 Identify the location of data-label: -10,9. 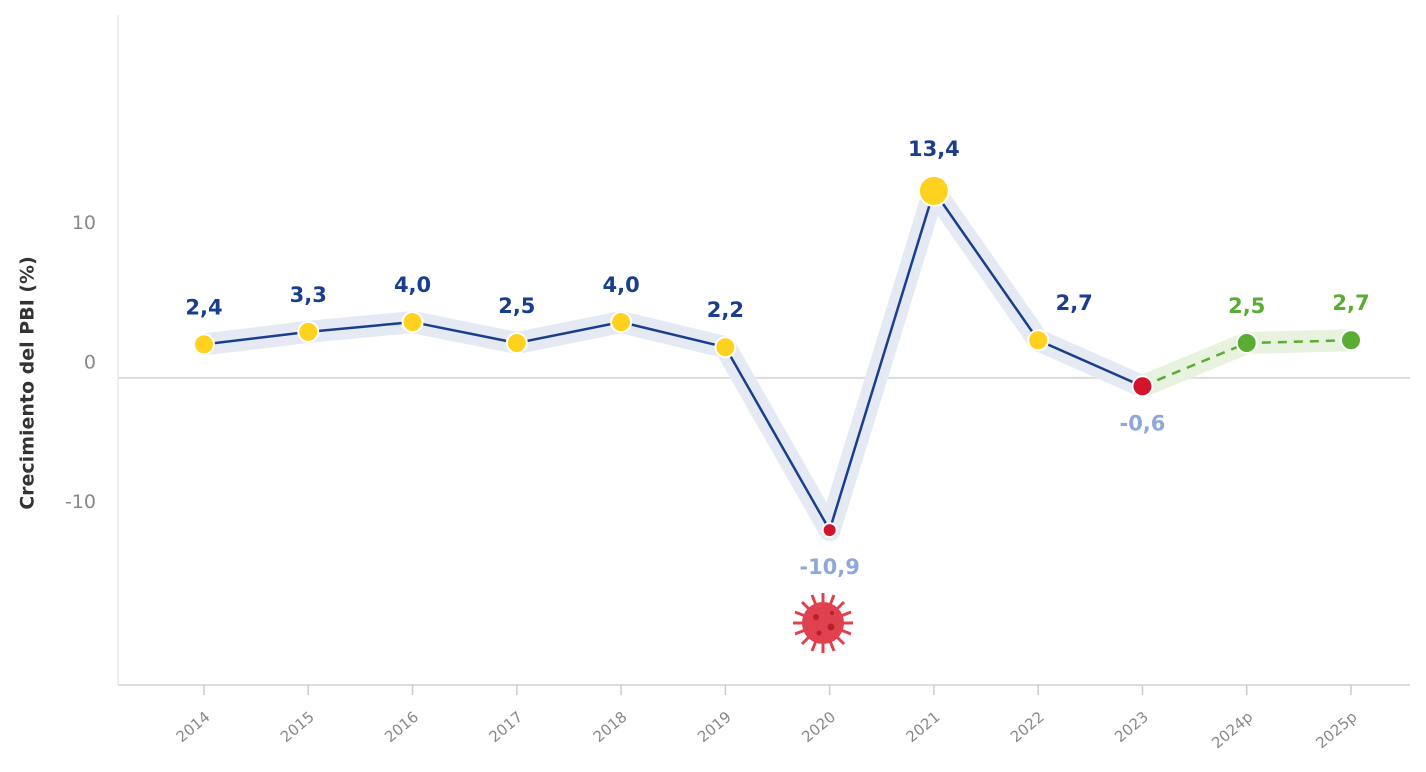
(829, 567).